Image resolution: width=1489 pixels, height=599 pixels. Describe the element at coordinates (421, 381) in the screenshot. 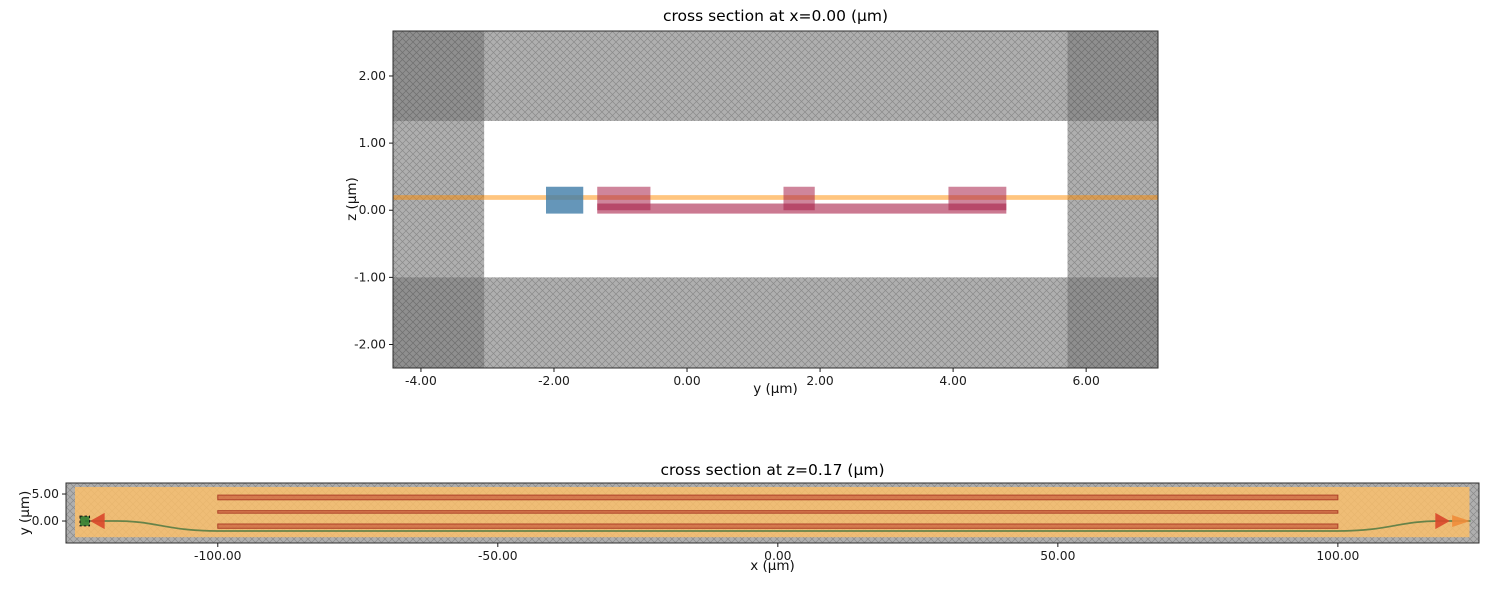

I see `x-tick-label: -4.00` at that location.